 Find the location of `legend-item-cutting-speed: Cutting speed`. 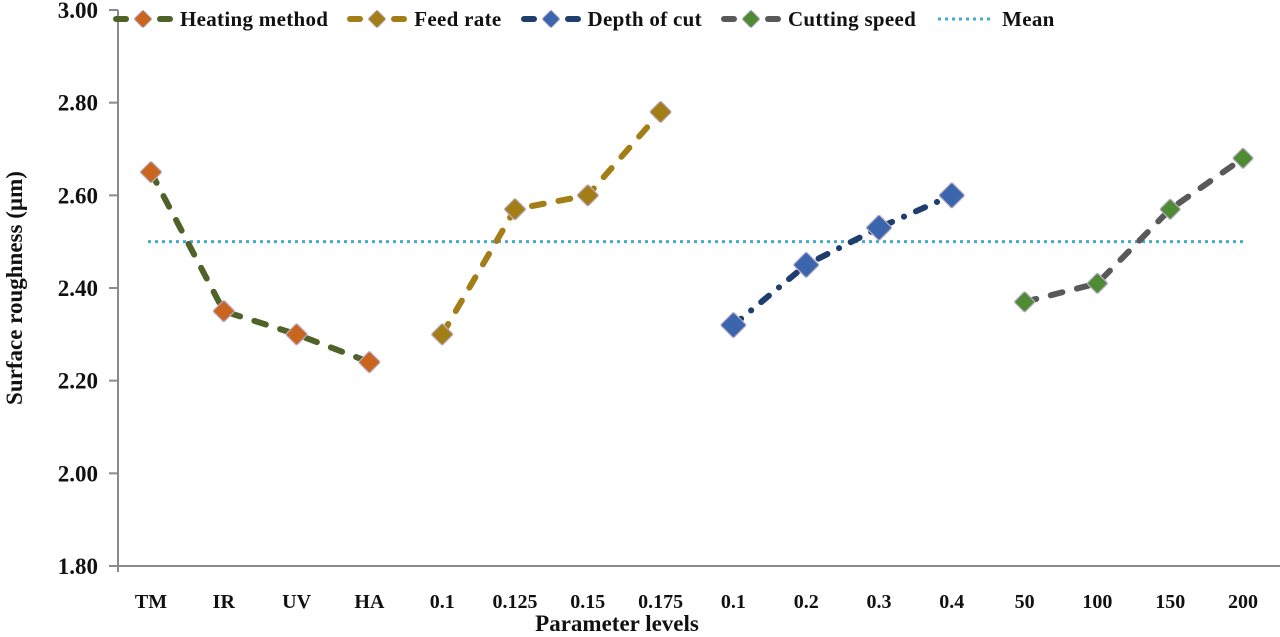

legend-item-cutting-speed: Cutting speed is located at coordinates (818, 19).